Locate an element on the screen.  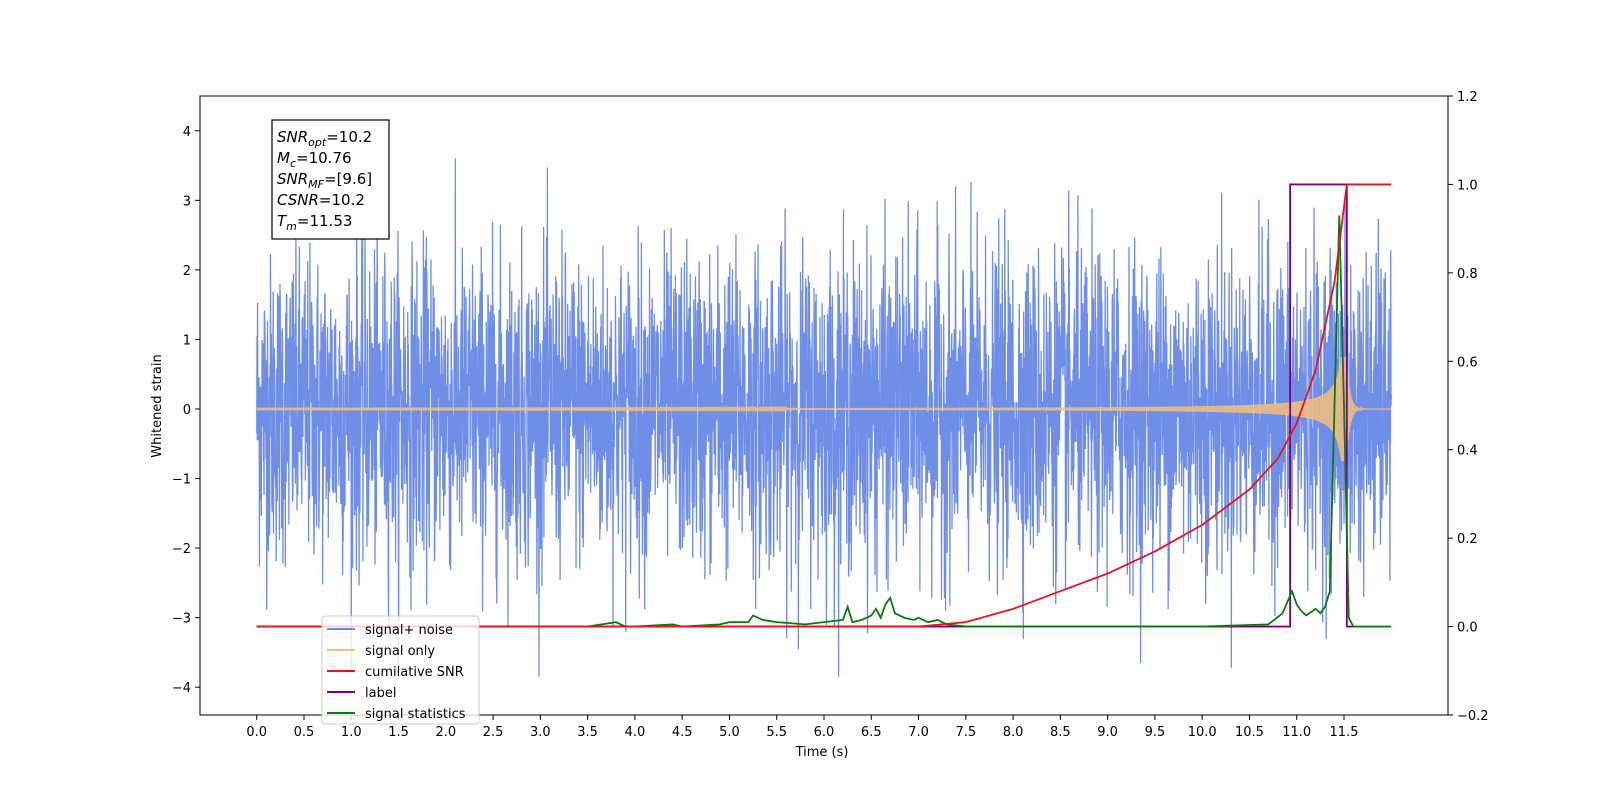
legend-entry: signal statistics is located at coordinates (415, 714).